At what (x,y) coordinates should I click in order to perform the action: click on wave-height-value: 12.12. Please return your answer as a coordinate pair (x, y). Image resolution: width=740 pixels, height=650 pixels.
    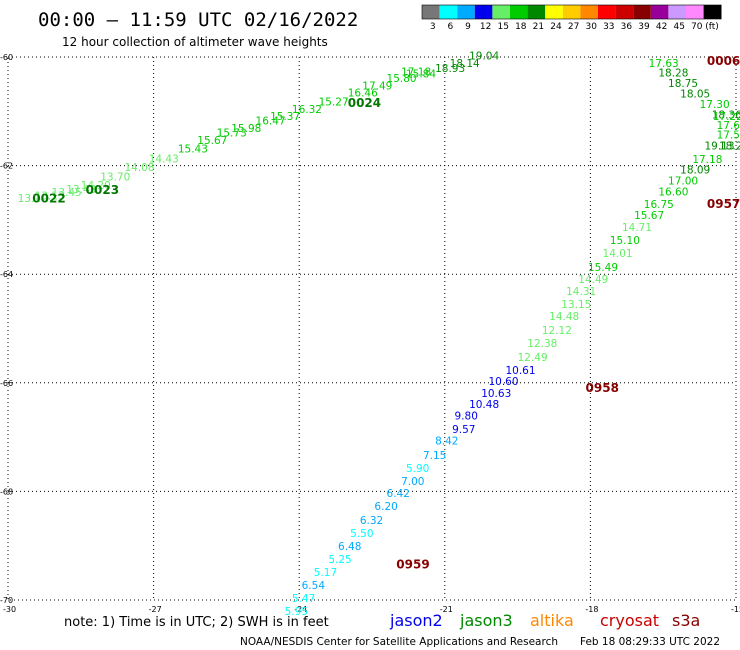
    Looking at the image, I should click on (557, 331).